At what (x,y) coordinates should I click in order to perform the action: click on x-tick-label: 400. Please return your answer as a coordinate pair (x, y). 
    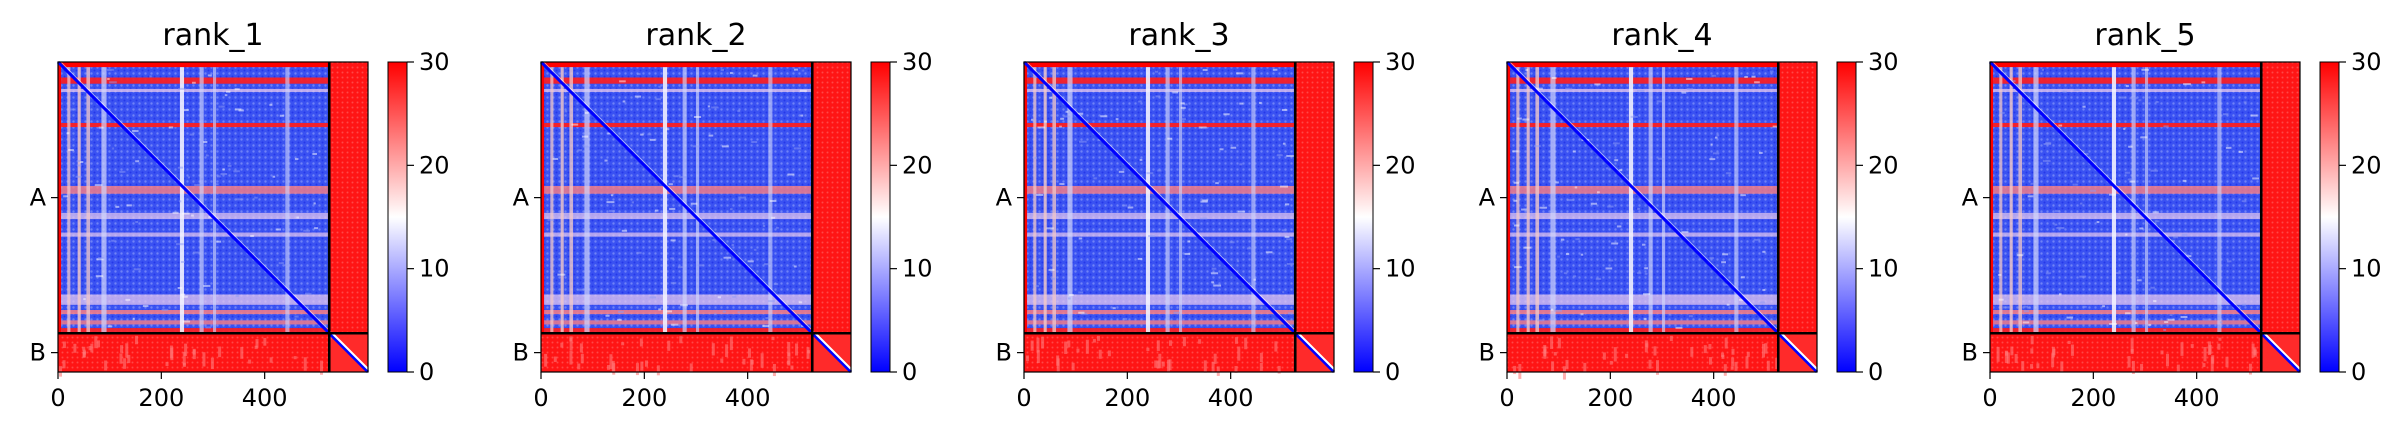
    Looking at the image, I should click on (265, 398).